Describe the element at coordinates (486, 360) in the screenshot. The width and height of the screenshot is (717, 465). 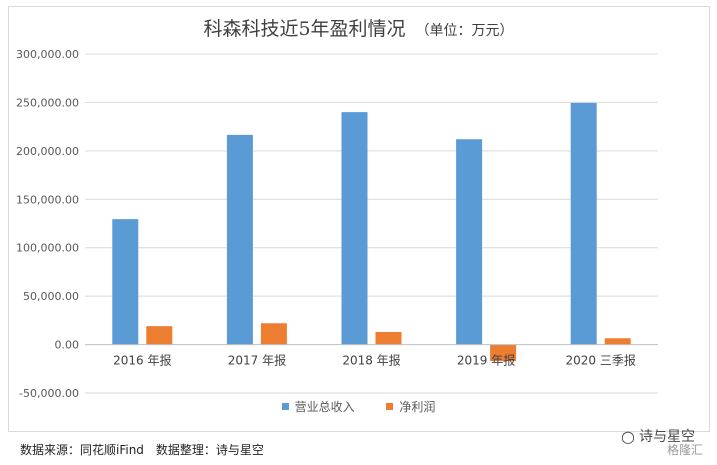
I see `x-tick-label: 2019 年报` at that location.